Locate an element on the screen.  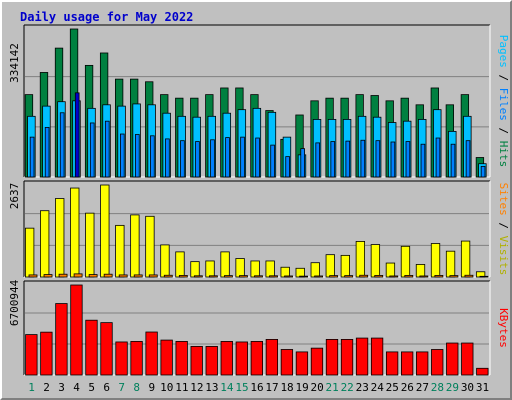
chart-title: Daily usage for May 2022 is located at coordinates (107, 17).